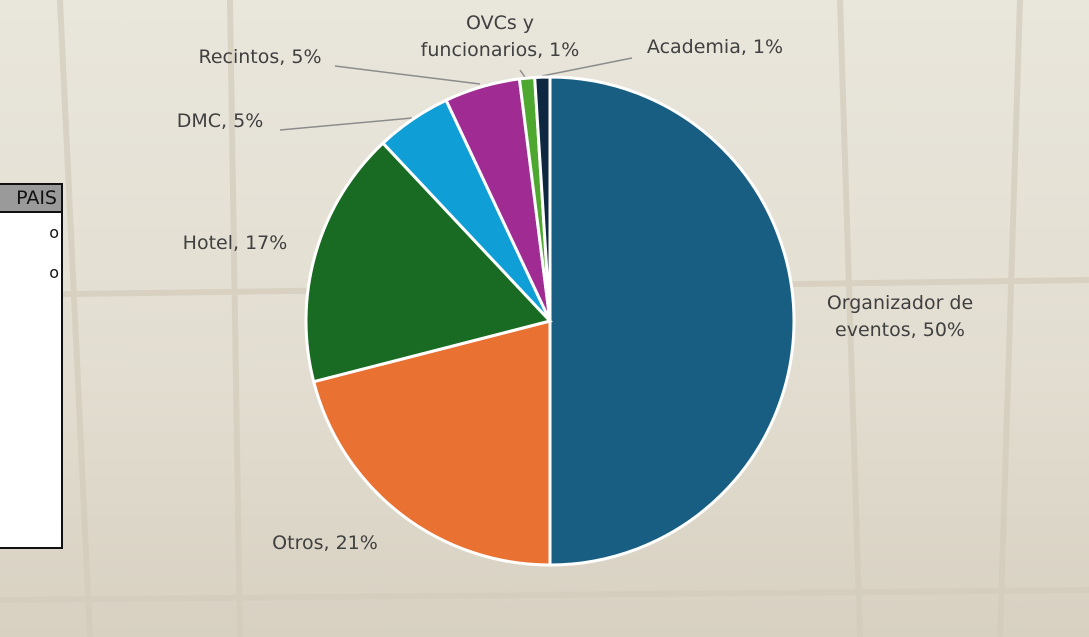 The height and width of the screenshot is (637, 1089). I want to click on data-label: OVCs y funcionarios, 1%, so click(500, 36).